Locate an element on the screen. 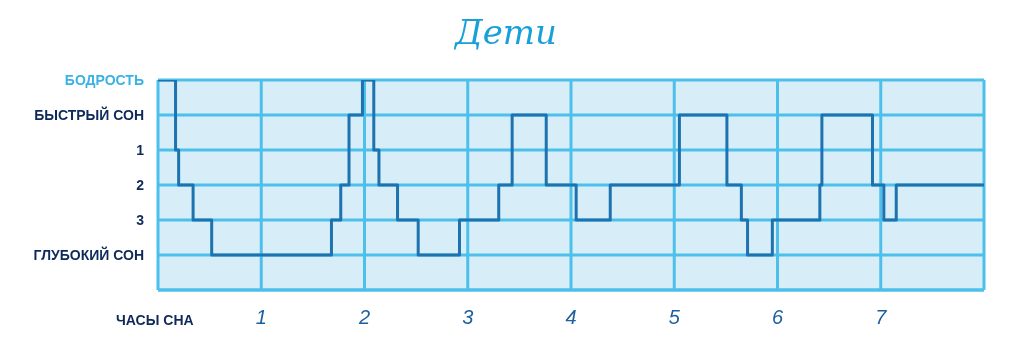  x-tick-label: 3 is located at coordinates (468, 317).